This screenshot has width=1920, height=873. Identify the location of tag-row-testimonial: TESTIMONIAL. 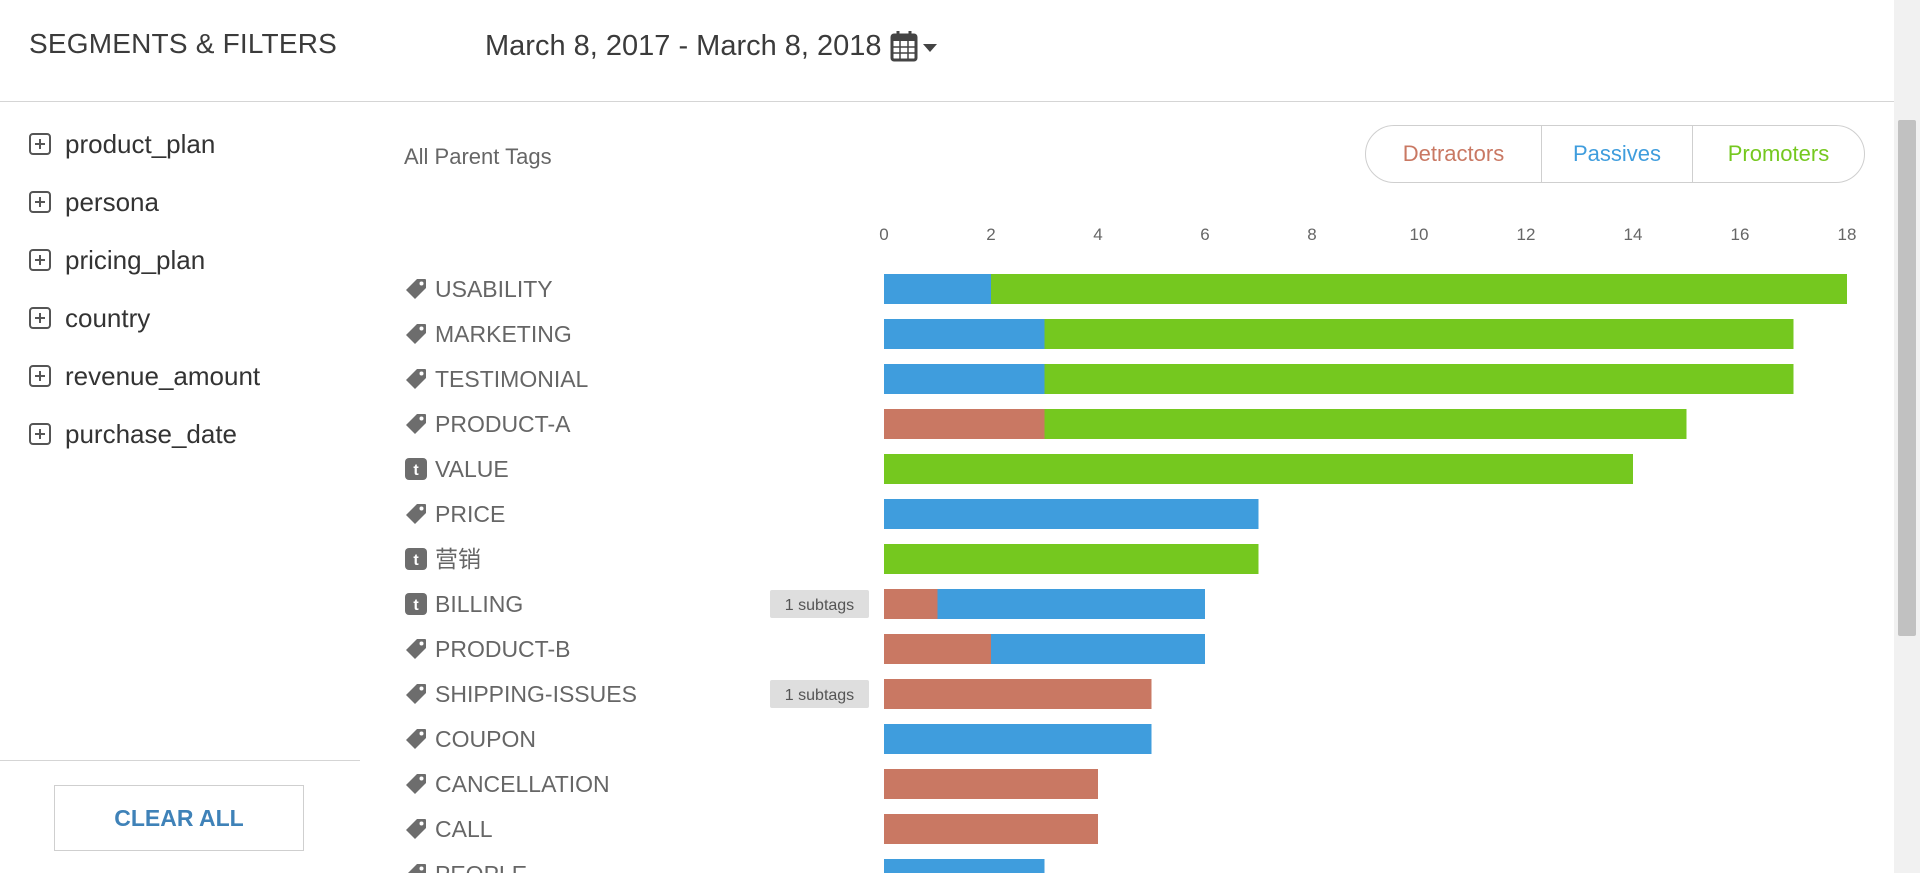
(1100, 379).